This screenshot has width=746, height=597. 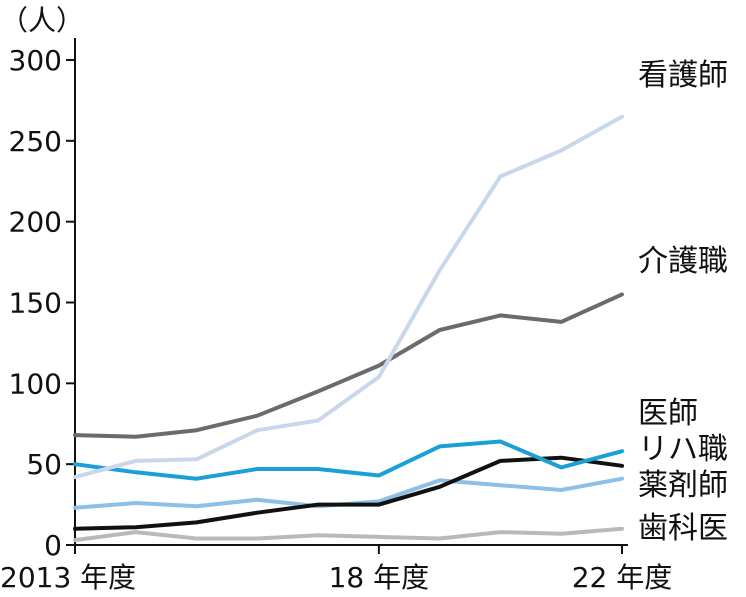 I want to click on x-tick-label: 18 年度, so click(x=379, y=577).